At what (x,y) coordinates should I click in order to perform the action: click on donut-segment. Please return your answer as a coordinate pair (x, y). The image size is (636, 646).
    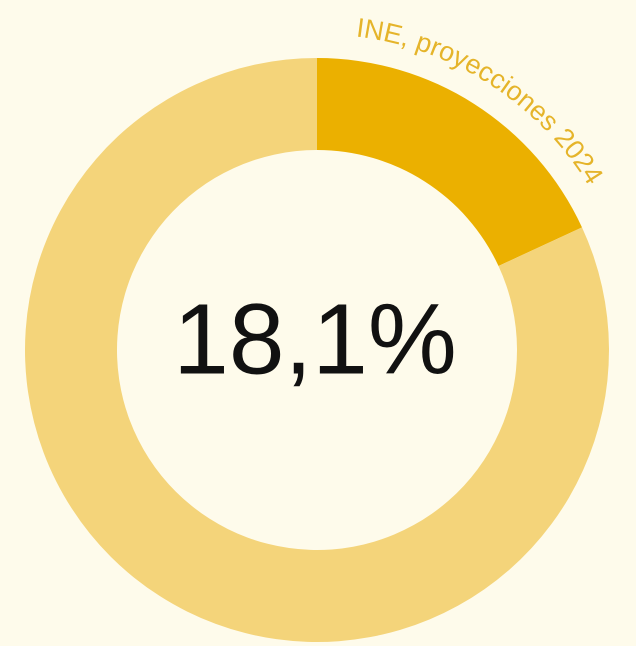
    Looking at the image, I should click on (449, 162).